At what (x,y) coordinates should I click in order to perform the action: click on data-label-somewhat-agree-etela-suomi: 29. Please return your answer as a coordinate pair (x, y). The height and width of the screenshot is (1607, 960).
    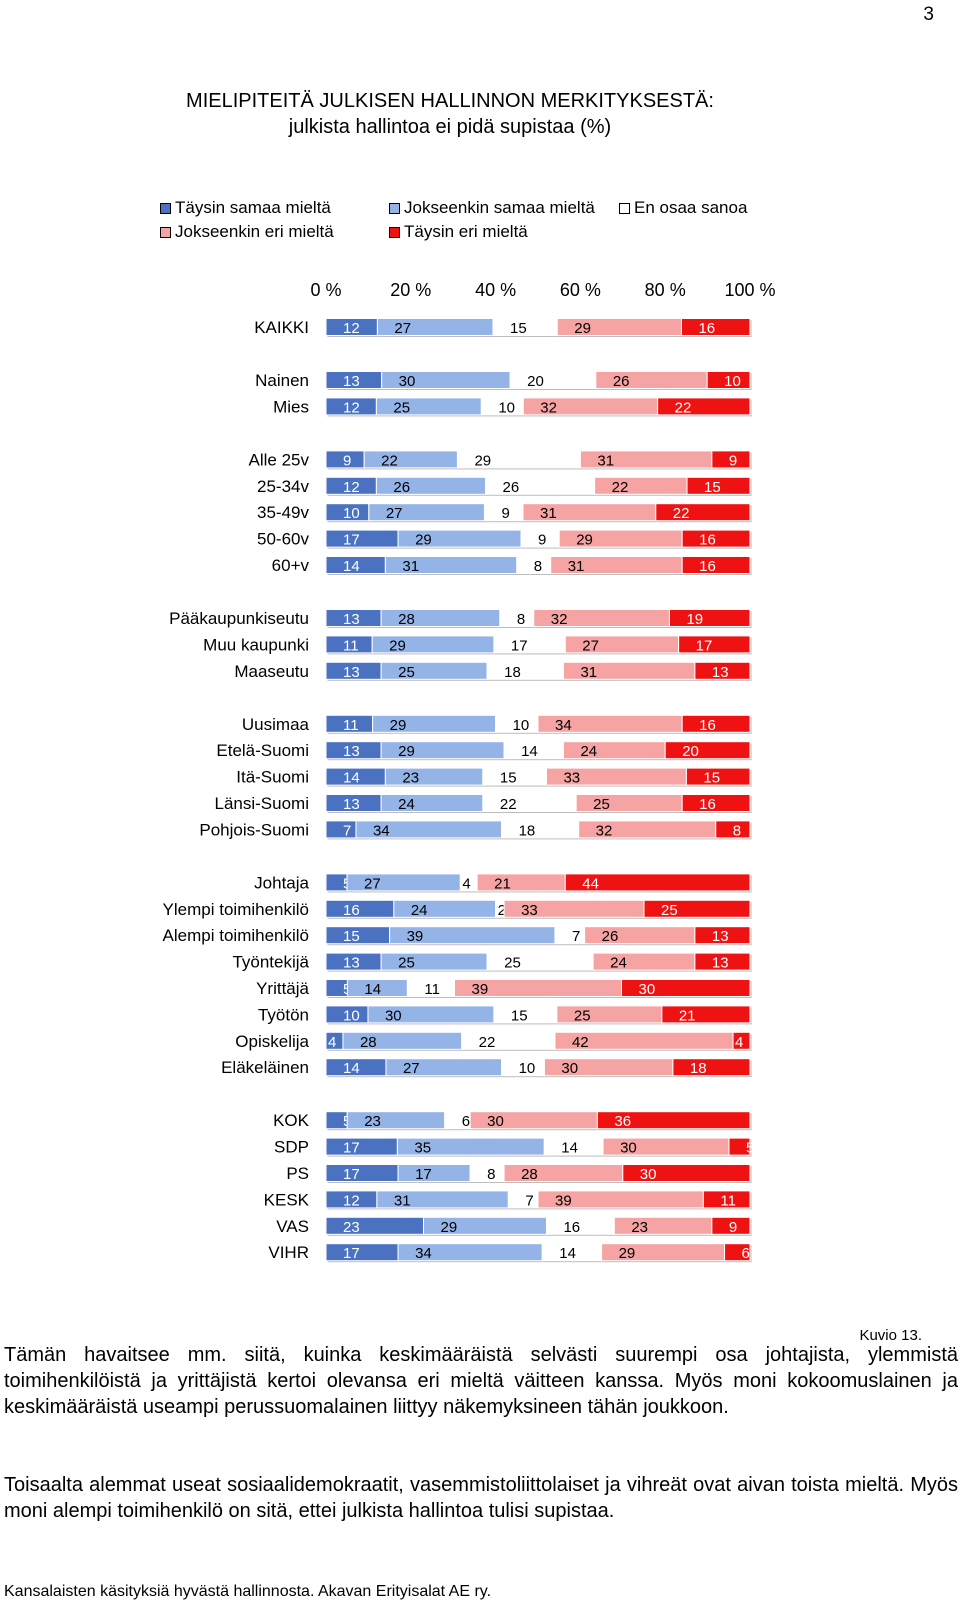
    Looking at the image, I should click on (406, 751).